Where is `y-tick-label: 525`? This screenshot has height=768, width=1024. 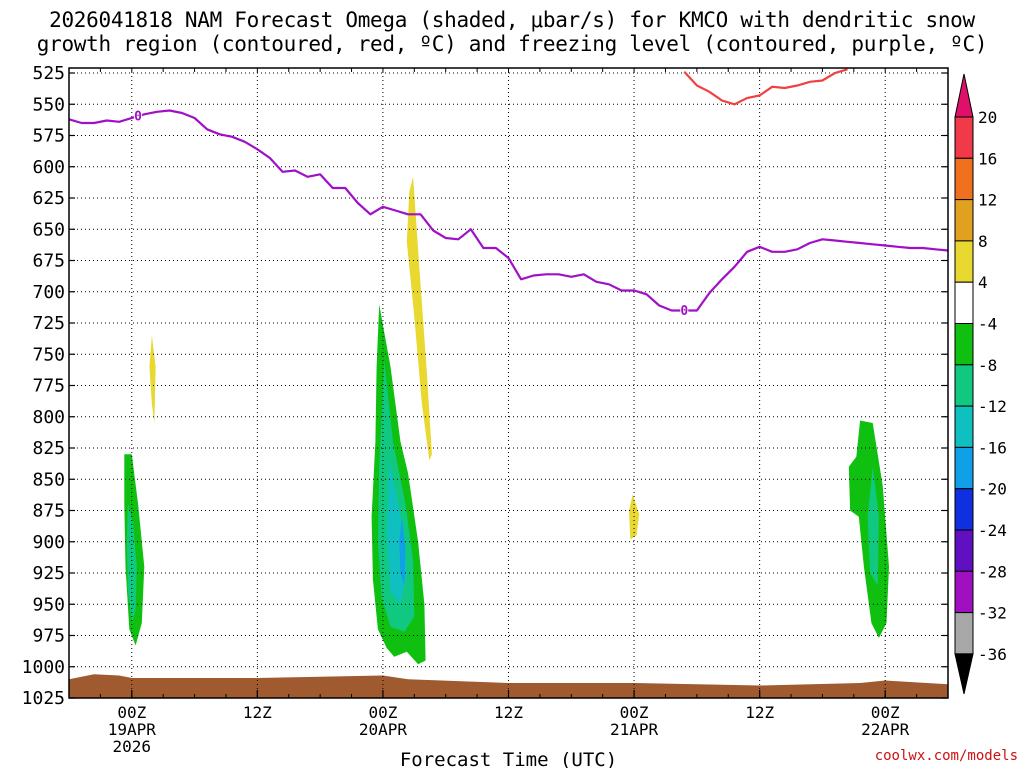
y-tick-label: 525 is located at coordinates (48, 73).